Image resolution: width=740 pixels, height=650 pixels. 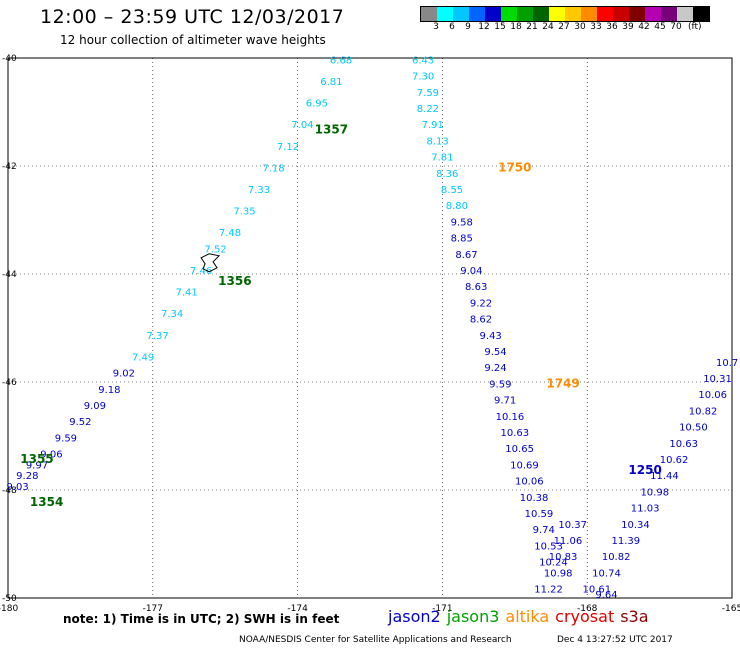 What do you see at coordinates (9, 491) in the screenshot?
I see `y-tick-label: -48` at bounding box center [9, 491].